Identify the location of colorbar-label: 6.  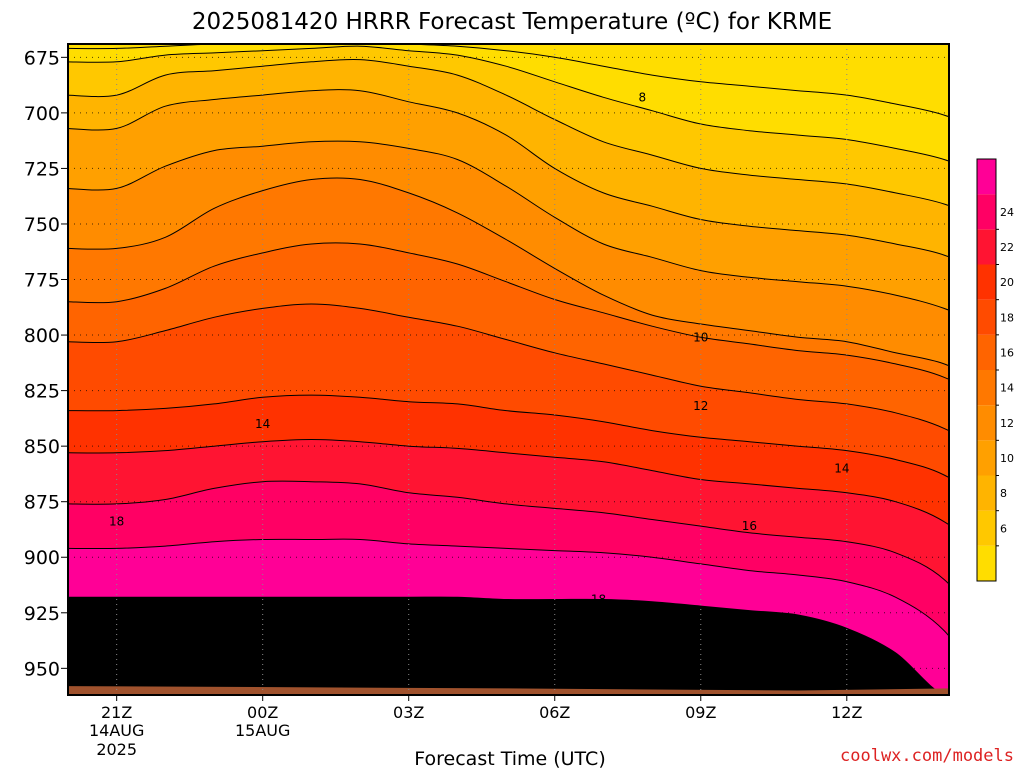
(1003, 528).